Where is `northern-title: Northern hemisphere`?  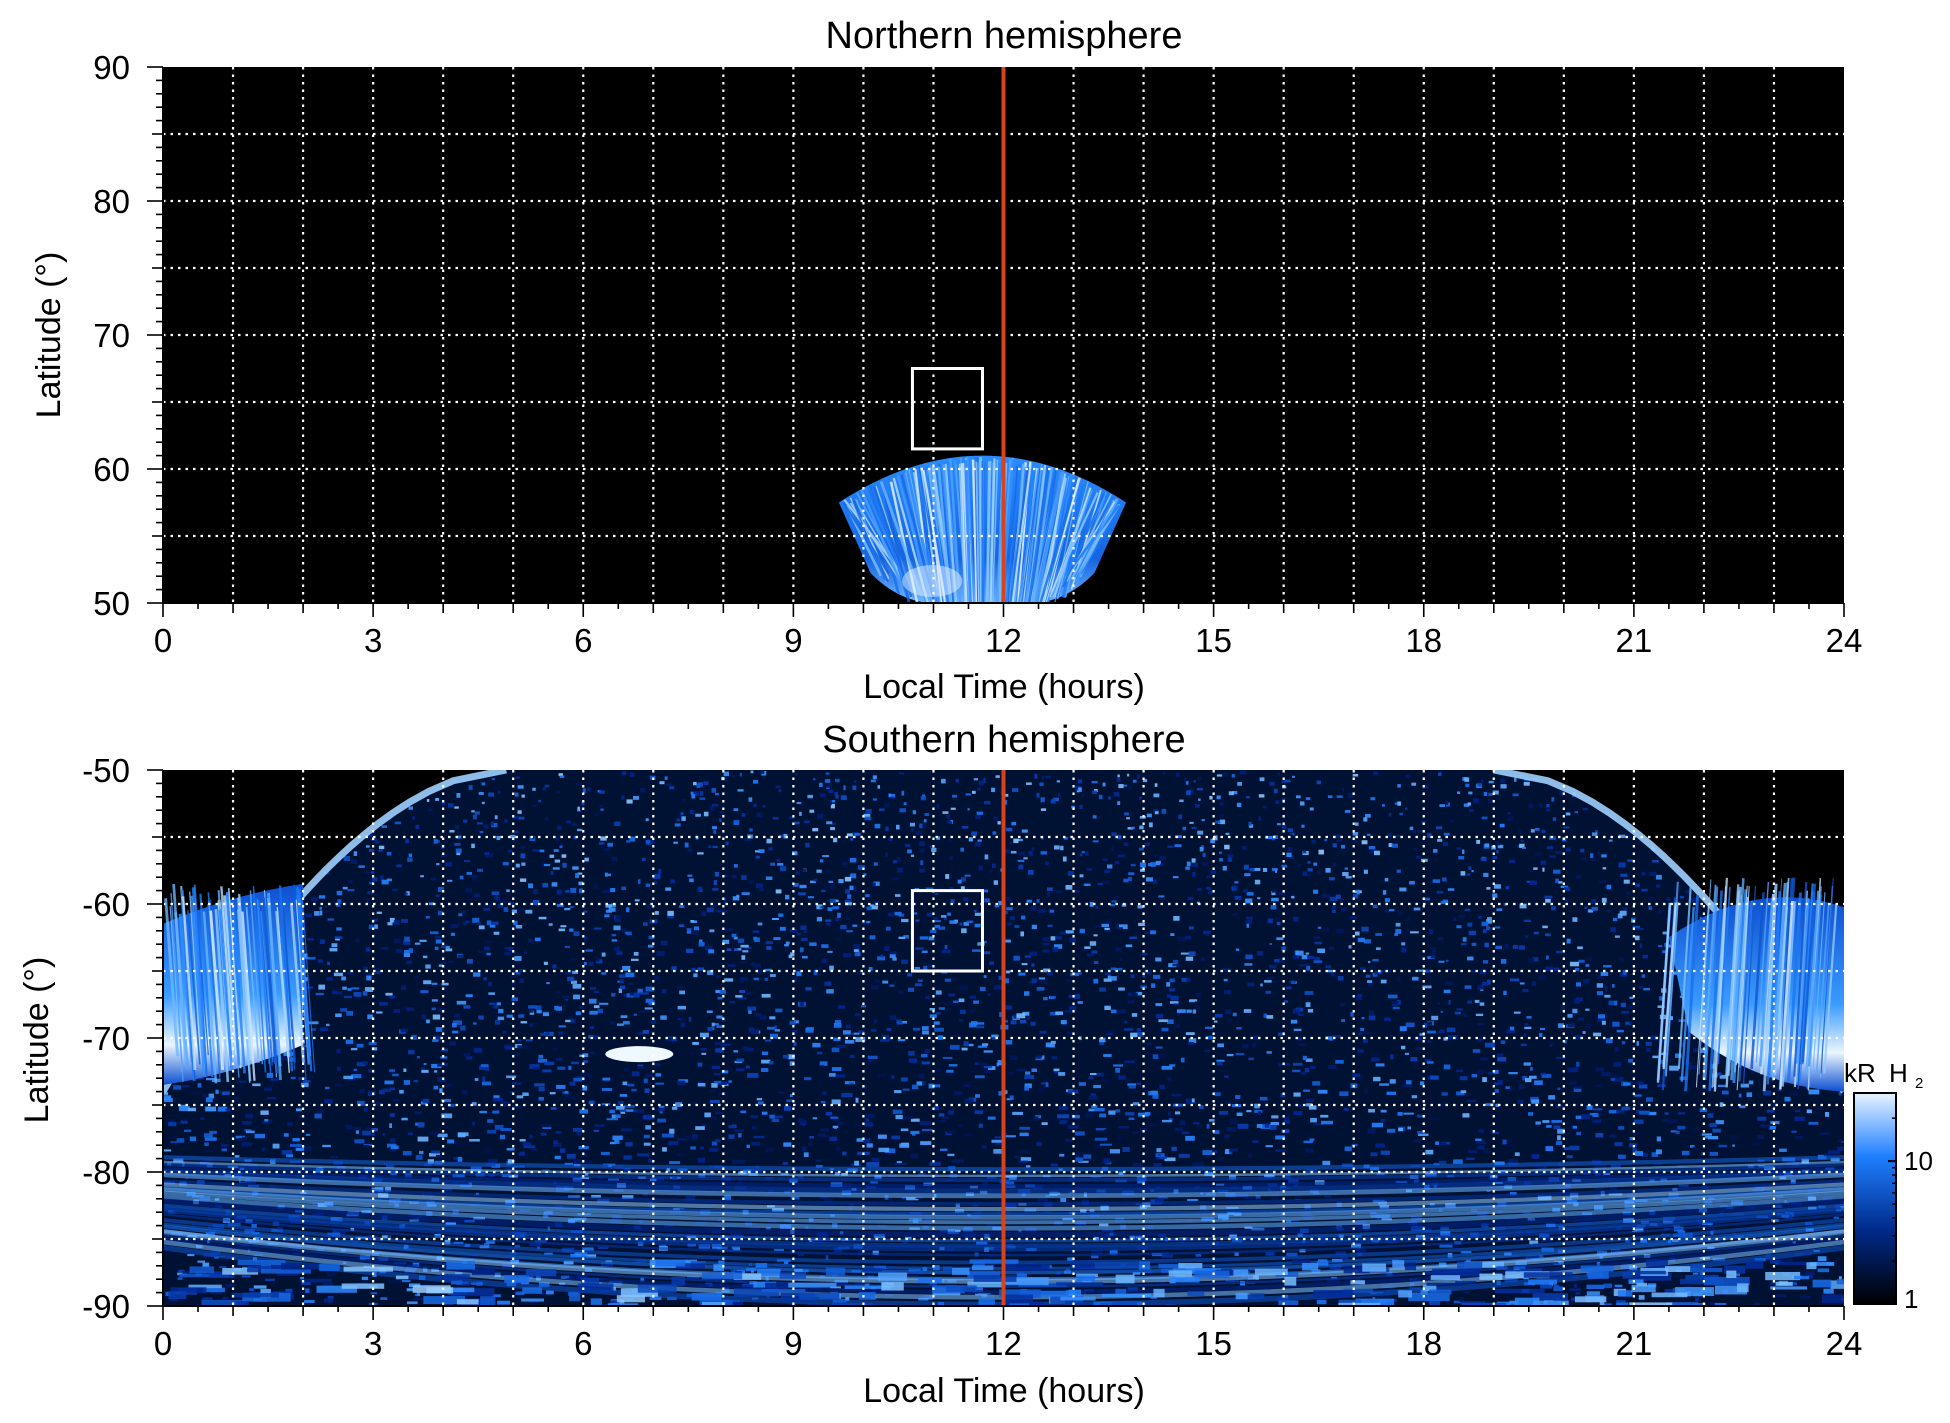
northern-title: Northern hemisphere is located at coordinates (1004, 36).